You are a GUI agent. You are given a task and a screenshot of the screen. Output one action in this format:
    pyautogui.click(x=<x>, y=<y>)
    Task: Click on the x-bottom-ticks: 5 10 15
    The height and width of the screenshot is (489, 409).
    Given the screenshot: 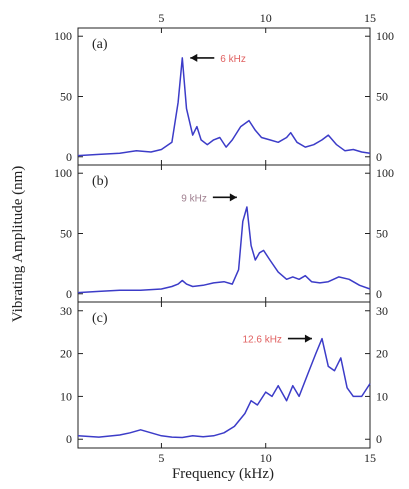 What is the action you would take?
    pyautogui.click(x=267, y=458)
    